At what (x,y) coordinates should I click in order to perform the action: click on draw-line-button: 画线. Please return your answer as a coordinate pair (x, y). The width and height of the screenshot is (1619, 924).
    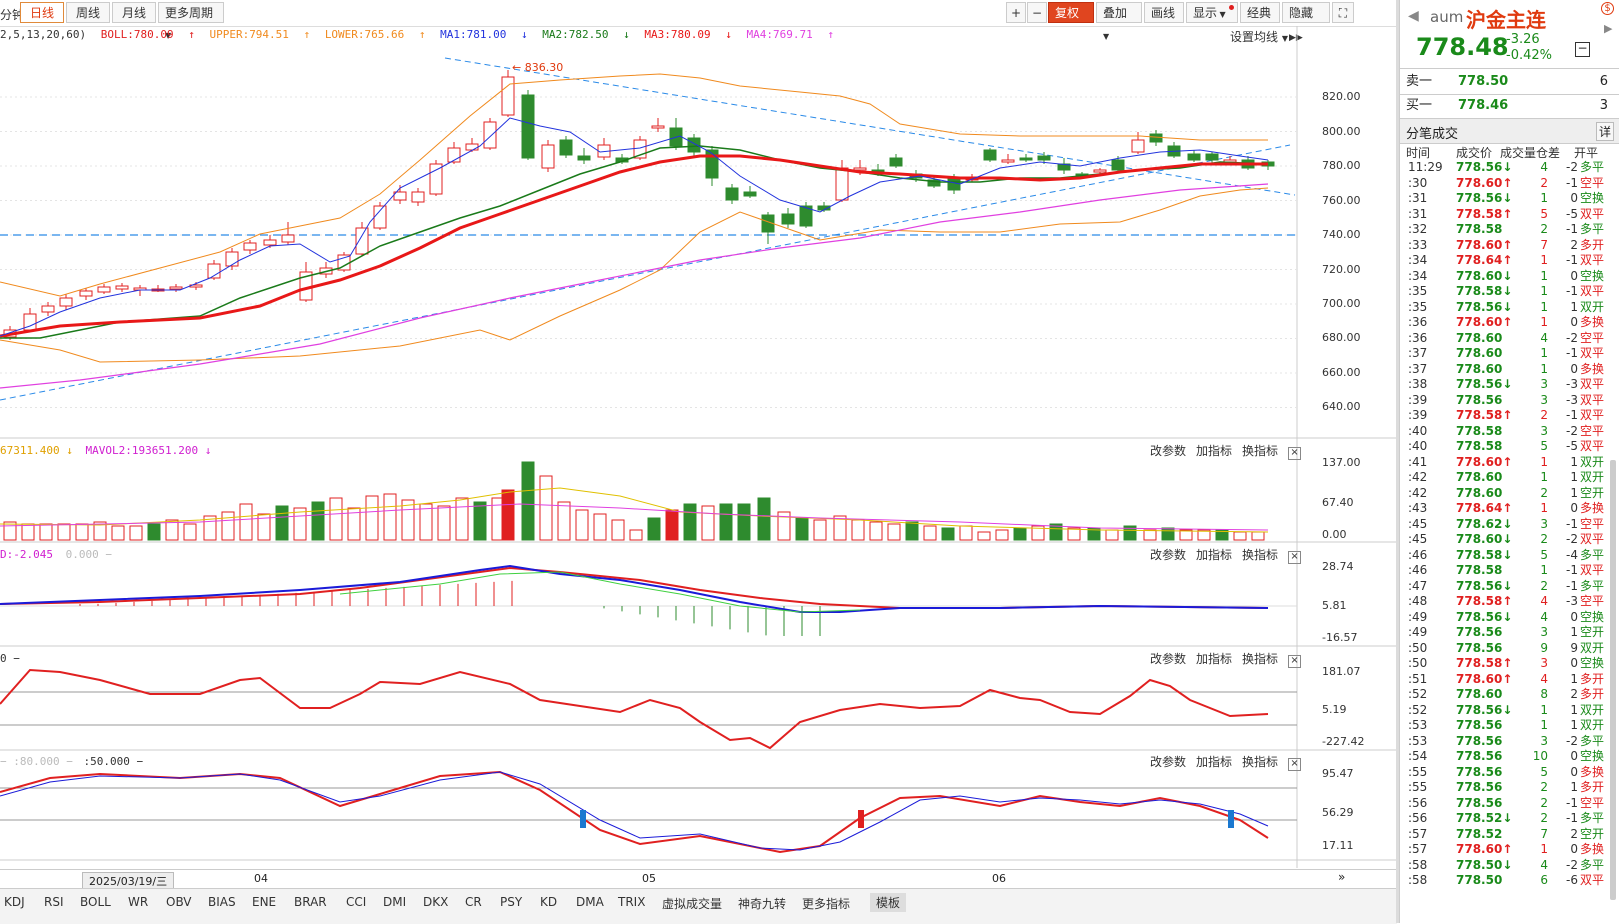
    Looking at the image, I should click on (1164, 12).